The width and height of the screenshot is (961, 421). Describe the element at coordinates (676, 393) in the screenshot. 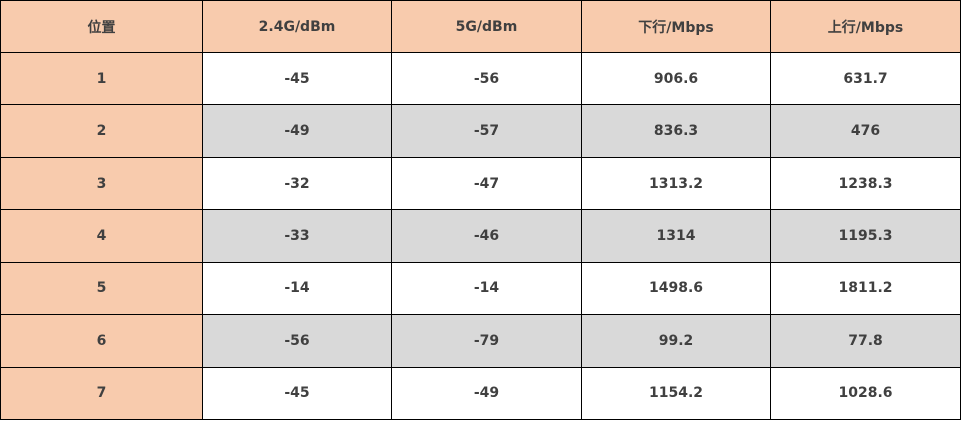

I see `value-cell: 1154.2` at that location.